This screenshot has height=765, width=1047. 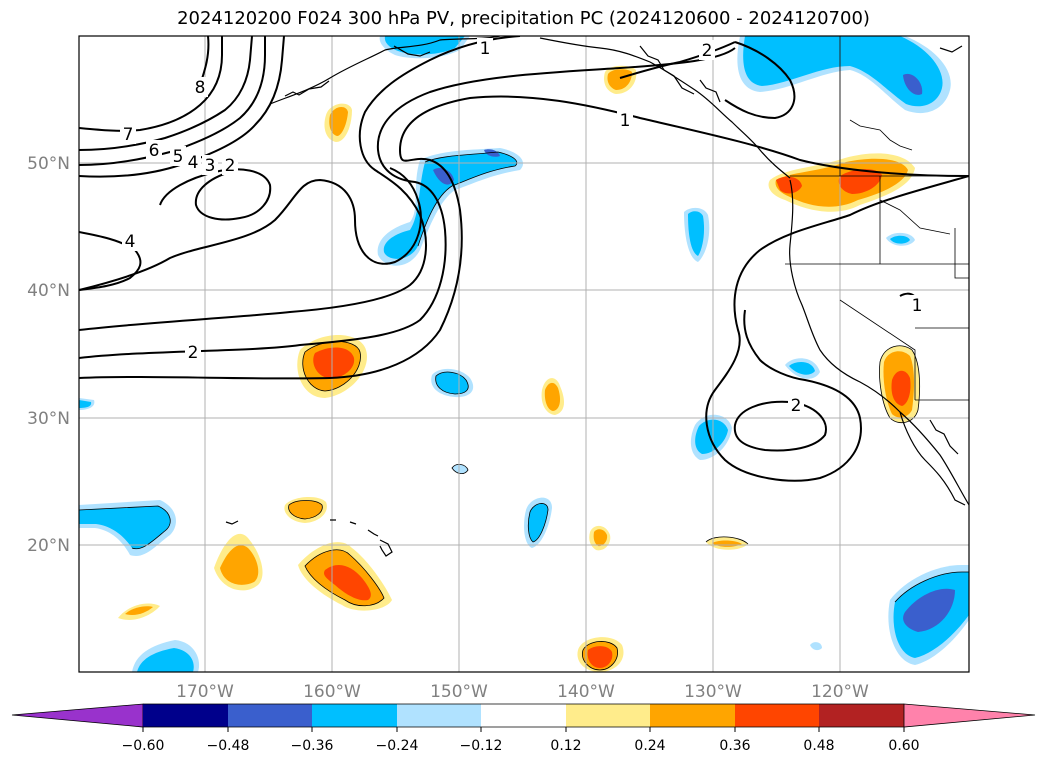 What do you see at coordinates (312, 746) in the screenshot?
I see `colorbar-tick: −0.36` at bounding box center [312, 746].